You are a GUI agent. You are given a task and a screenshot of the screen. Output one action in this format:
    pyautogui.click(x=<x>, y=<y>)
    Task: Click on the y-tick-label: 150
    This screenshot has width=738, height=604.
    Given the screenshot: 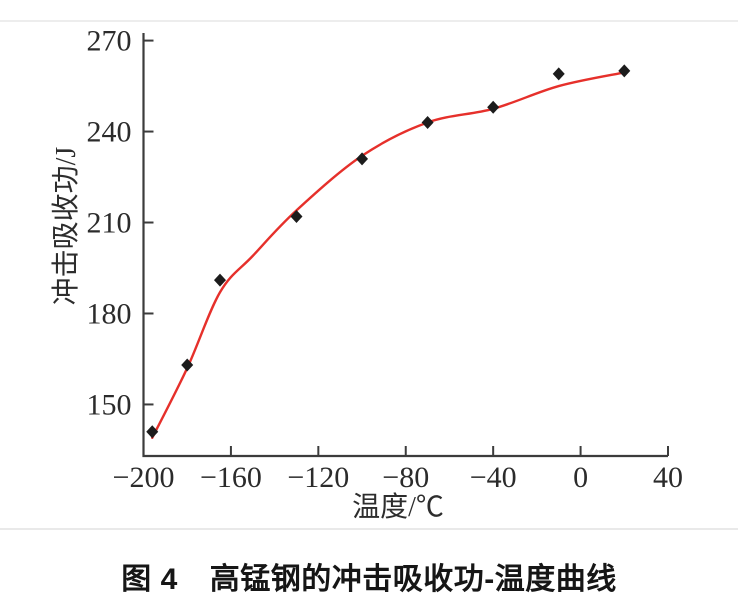 What is the action you would take?
    pyautogui.click(x=109, y=404)
    